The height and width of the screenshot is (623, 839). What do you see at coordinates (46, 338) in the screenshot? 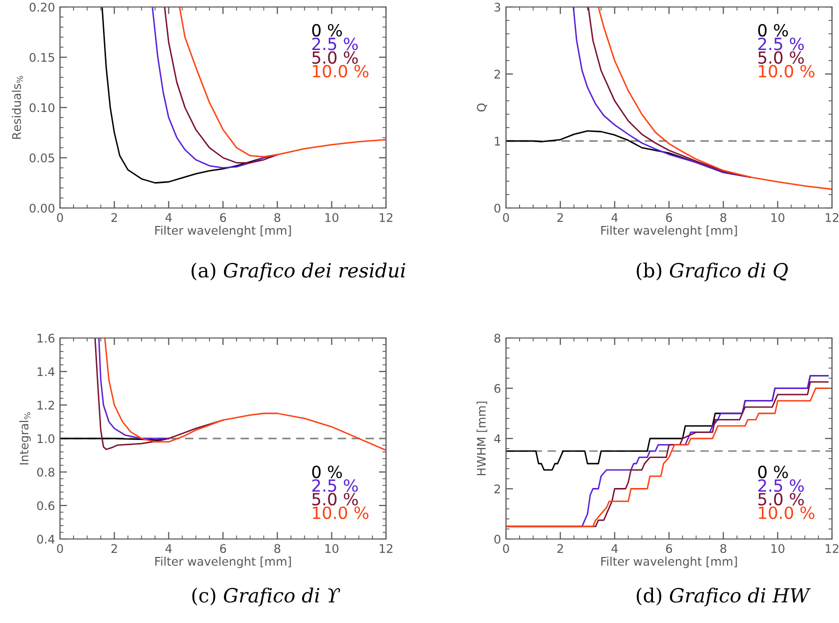
I see `y-tick-label: 1.6` at bounding box center [46, 338].